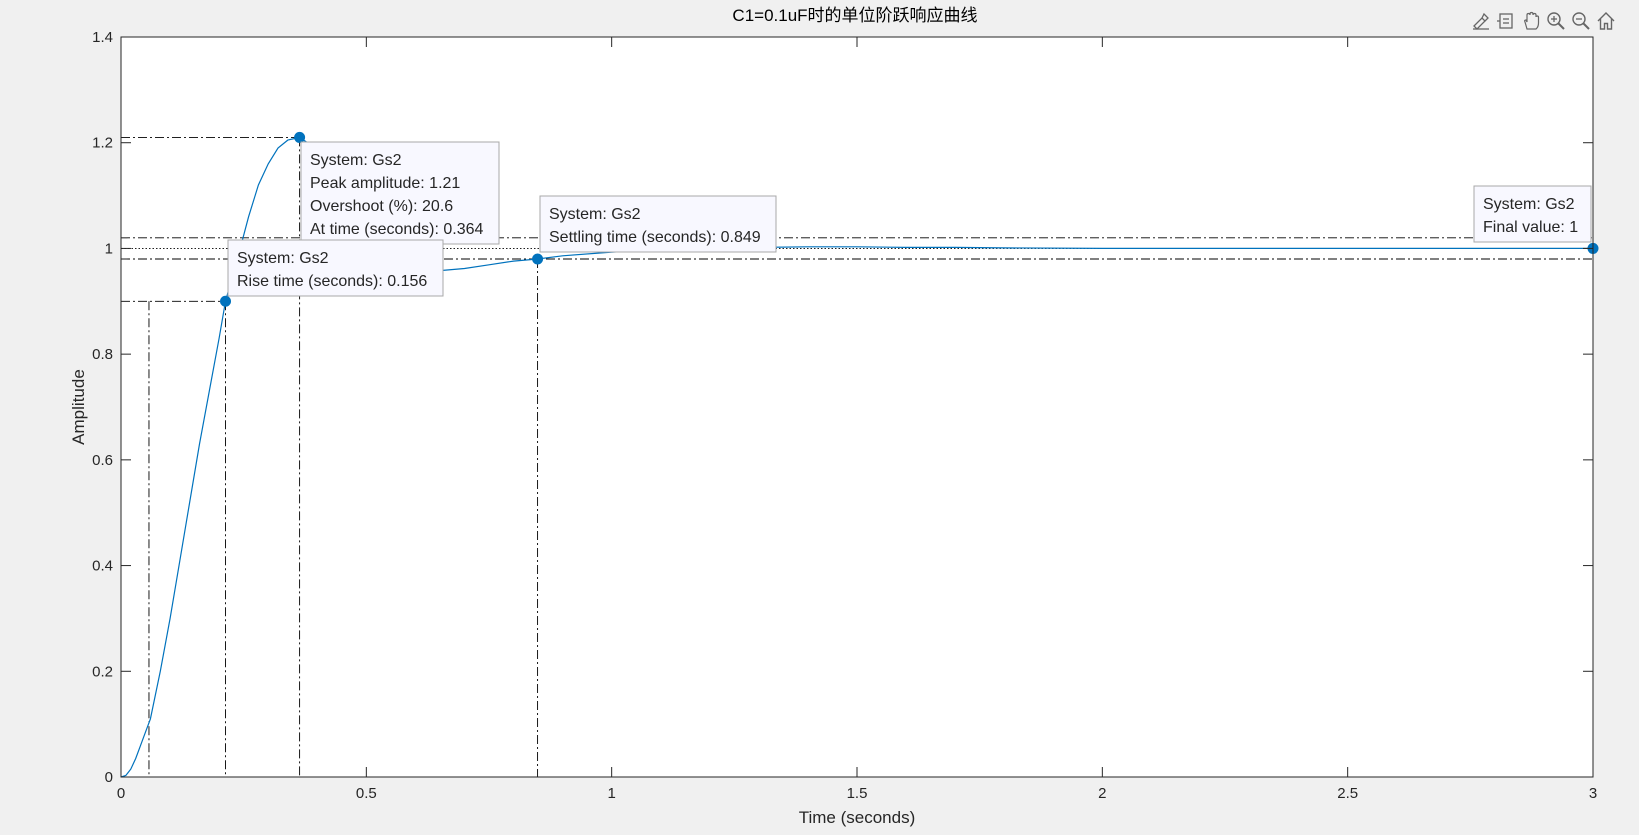 The image size is (1639, 835). I want to click on x-tick-label: 1.5, so click(857, 793).